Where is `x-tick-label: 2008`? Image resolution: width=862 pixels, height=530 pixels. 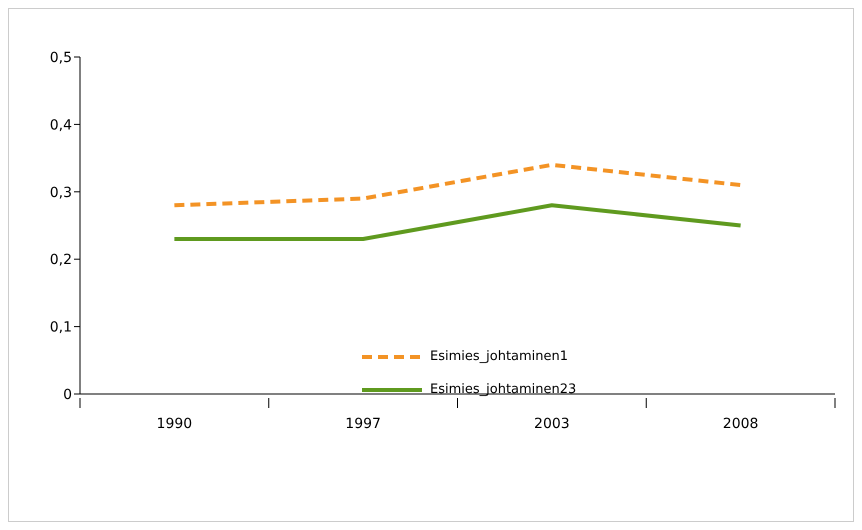 x-tick-label: 2008 is located at coordinates (740, 424).